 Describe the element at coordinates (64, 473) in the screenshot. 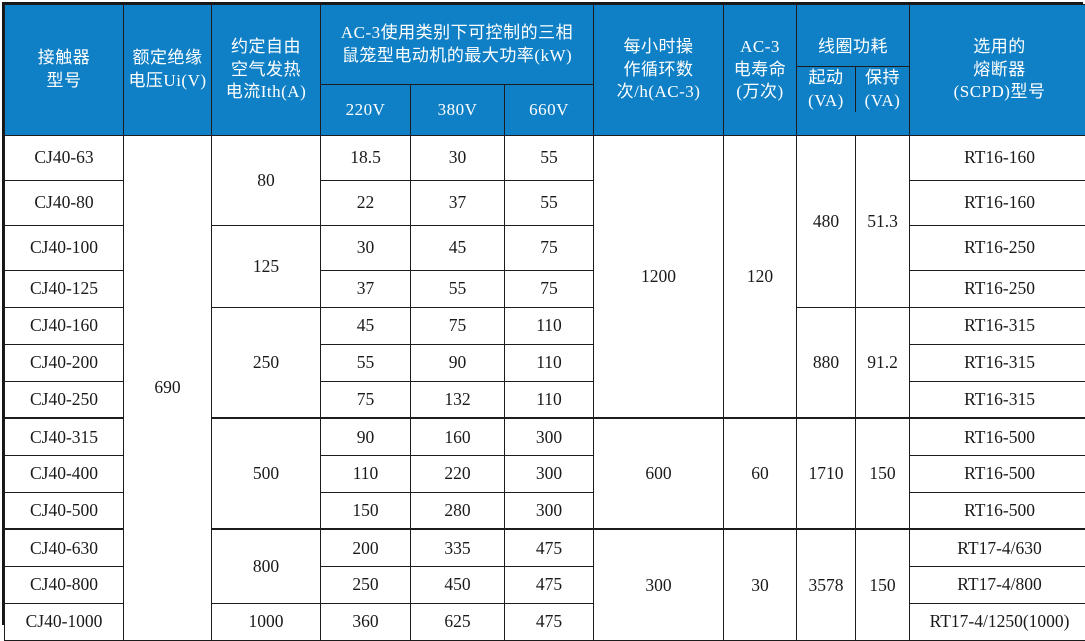

I see `cell-model: CJ40-400` at that location.